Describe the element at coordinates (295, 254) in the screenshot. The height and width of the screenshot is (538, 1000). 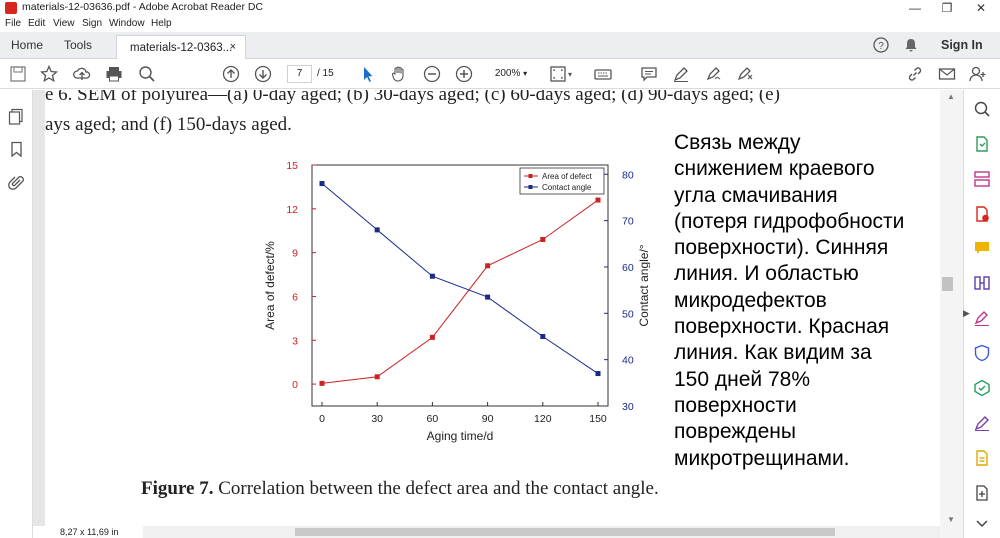
I see `y-left-tick-label: 9` at that location.